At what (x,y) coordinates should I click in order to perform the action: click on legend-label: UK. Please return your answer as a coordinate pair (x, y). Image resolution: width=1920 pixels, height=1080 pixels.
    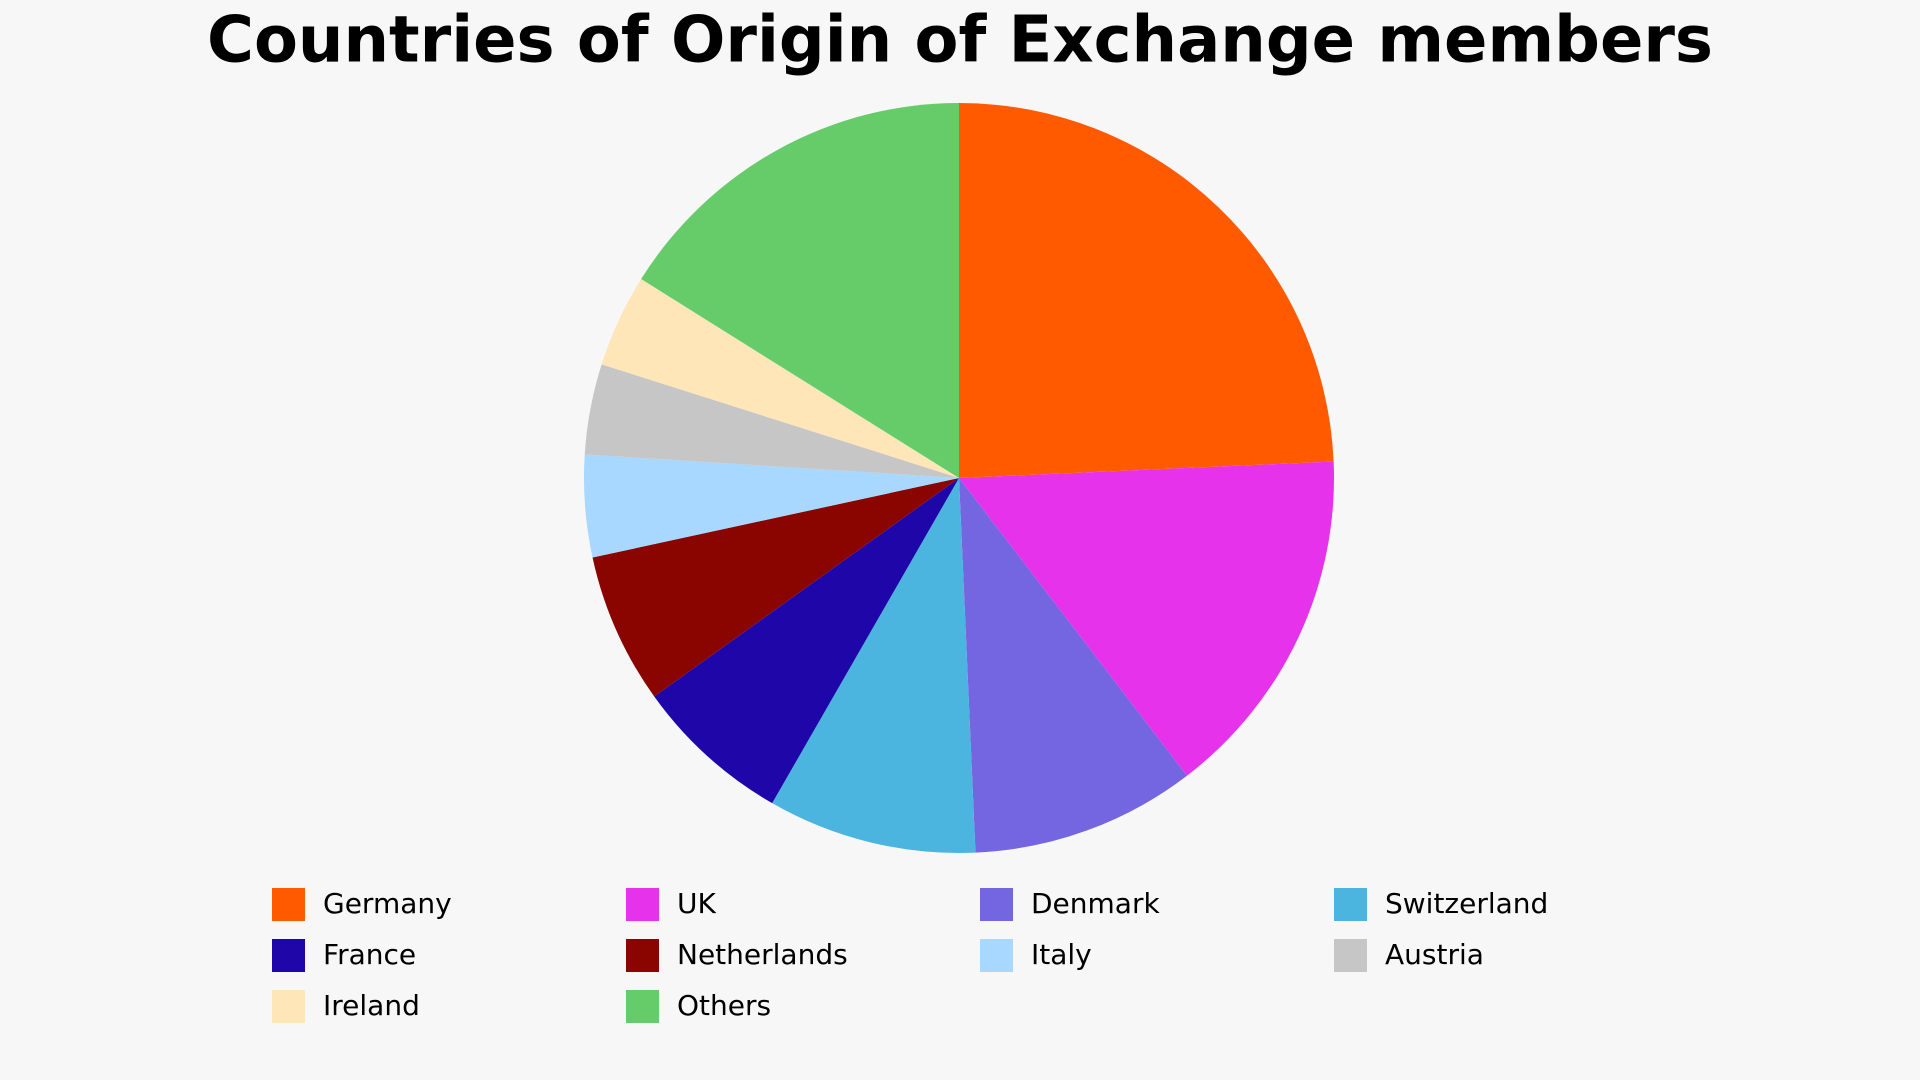
    Looking at the image, I should click on (696, 903).